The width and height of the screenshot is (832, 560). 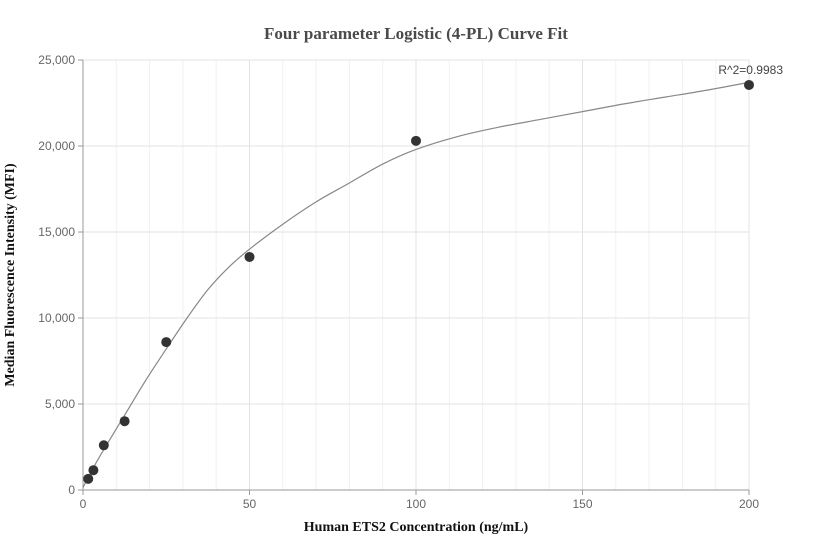 I want to click on y-tick-label: 15,000, so click(x=56, y=232).